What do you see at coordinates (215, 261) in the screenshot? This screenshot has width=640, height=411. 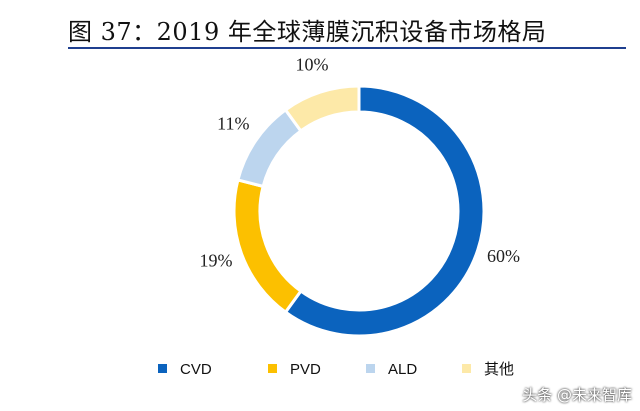 I see `data-label-PVD: 19%` at bounding box center [215, 261].